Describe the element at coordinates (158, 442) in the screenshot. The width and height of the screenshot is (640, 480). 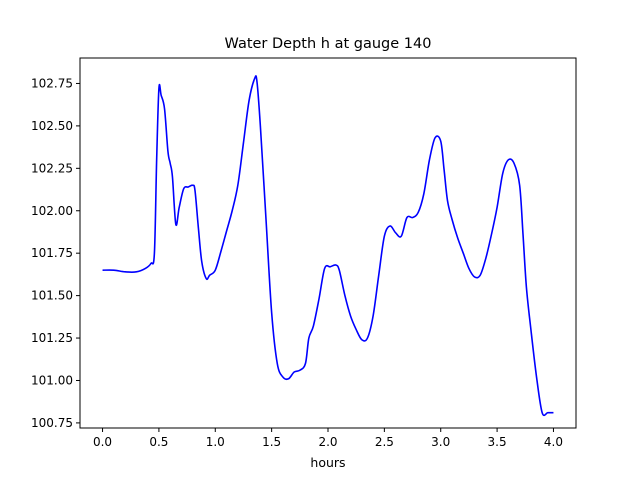
I see `x-tick-label: 0.5` at that location.